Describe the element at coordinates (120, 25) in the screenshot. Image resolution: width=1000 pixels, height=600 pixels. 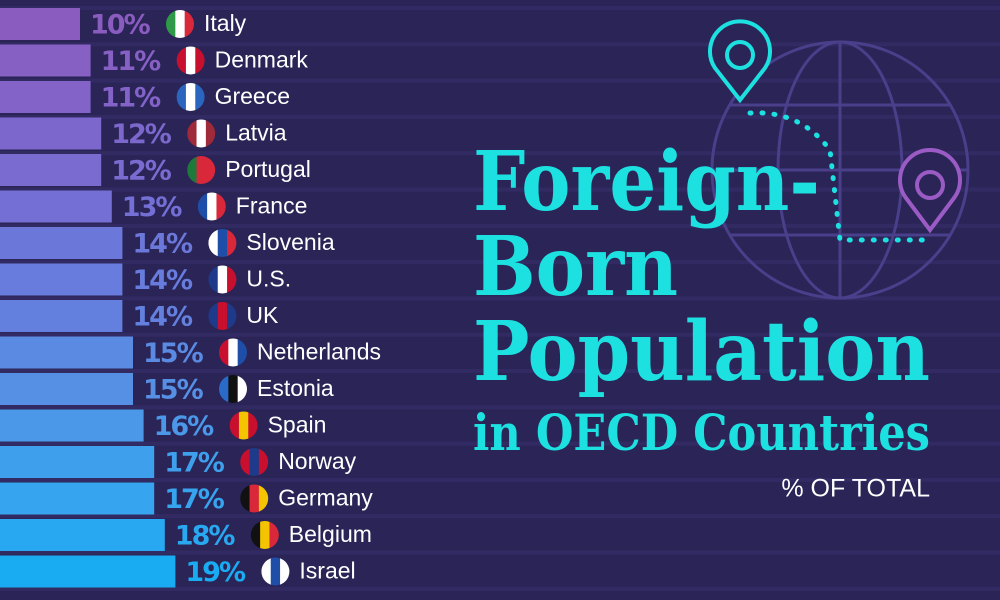
I see `value-label: 10%` at that location.